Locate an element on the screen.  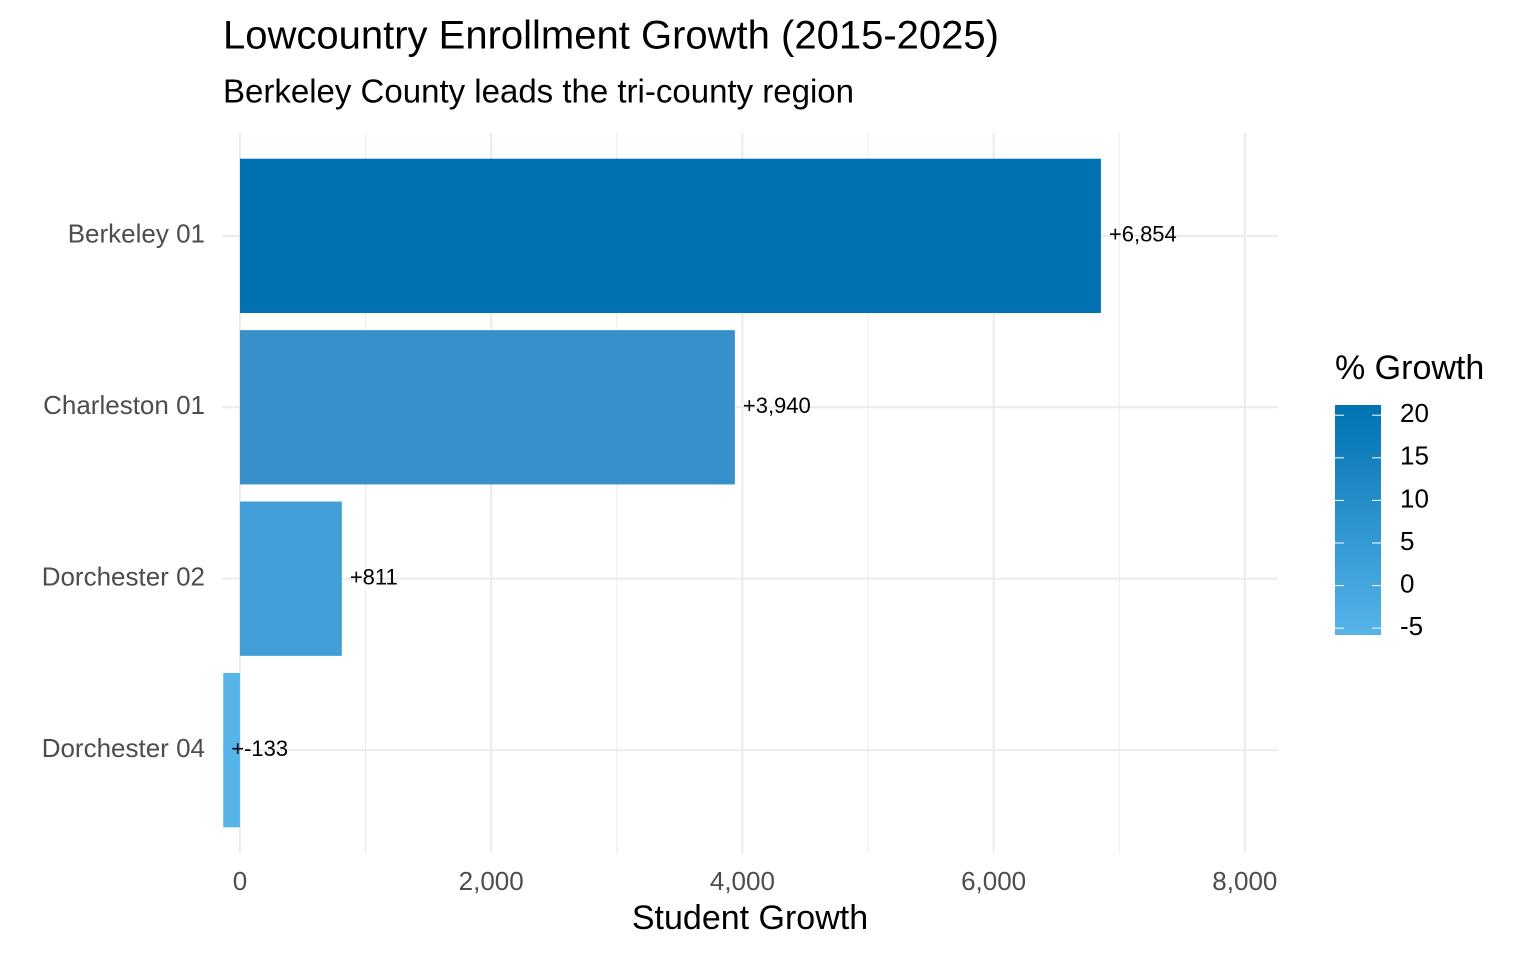
y-tick-label: Dorchester 04 is located at coordinates (123, 748).